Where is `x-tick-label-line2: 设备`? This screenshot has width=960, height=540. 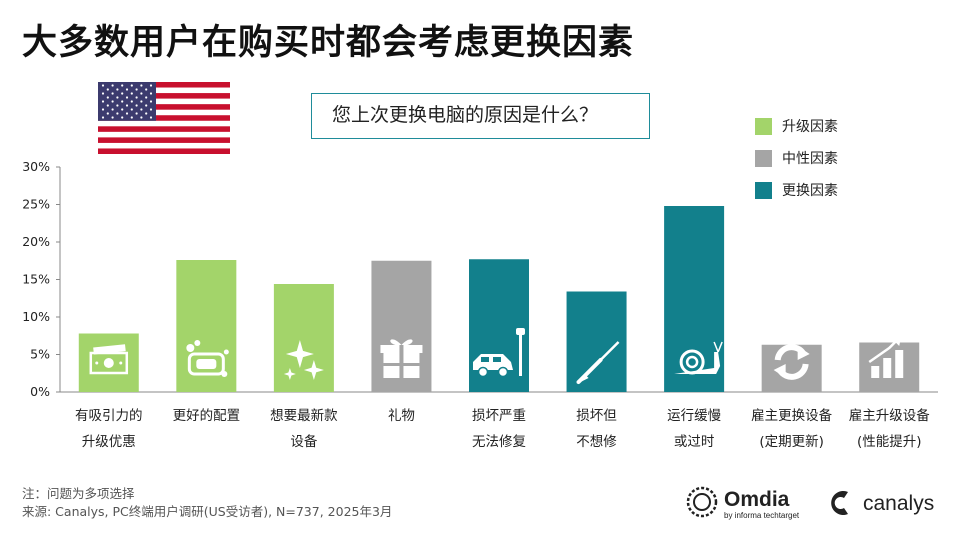
x-tick-label-line2: 设备 is located at coordinates (303, 441).